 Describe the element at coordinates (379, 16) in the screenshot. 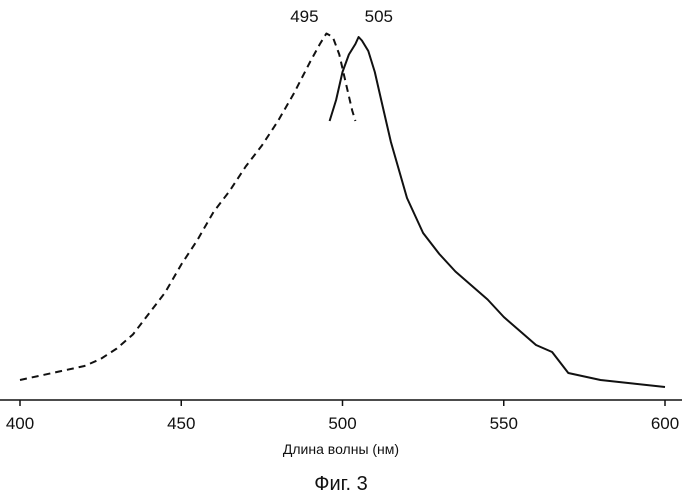

I see `peak-label: 505` at that location.